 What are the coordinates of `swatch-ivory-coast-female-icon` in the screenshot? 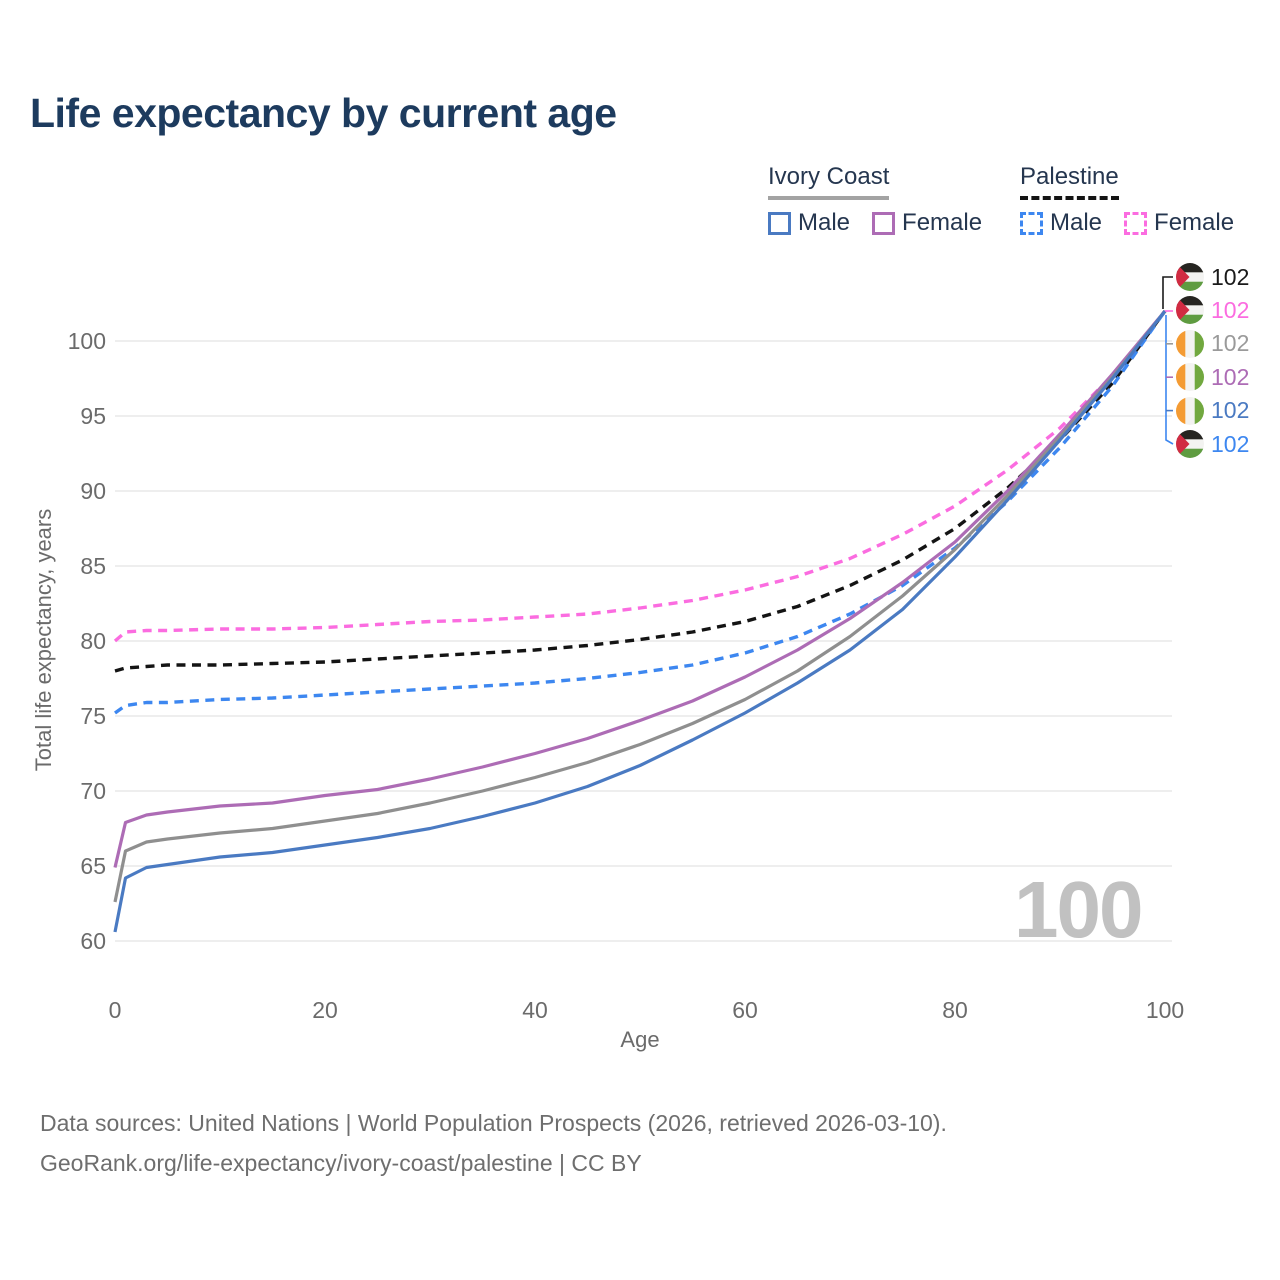 It's located at (884, 223).